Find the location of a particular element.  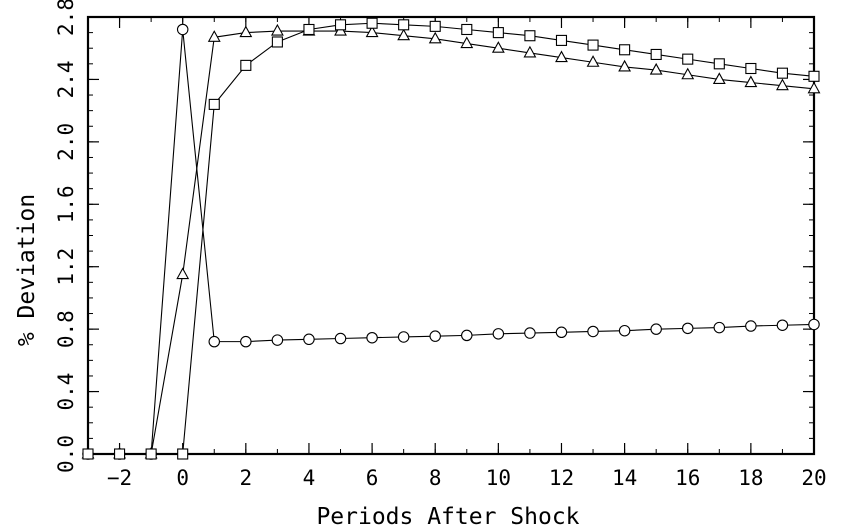

y-tick-label: 1.6 is located at coordinates (66, 204).